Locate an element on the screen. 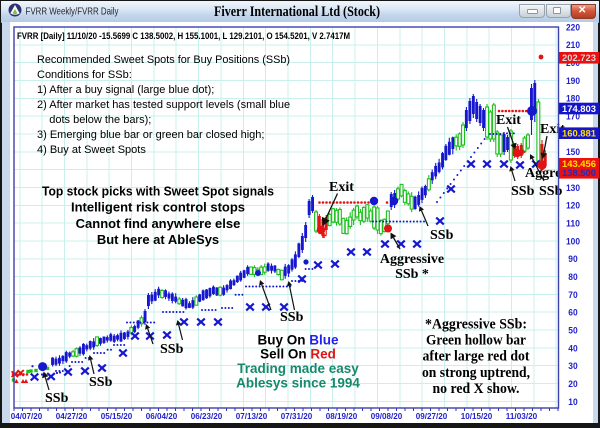  svg-text: 110 is located at coordinates (573, 224).